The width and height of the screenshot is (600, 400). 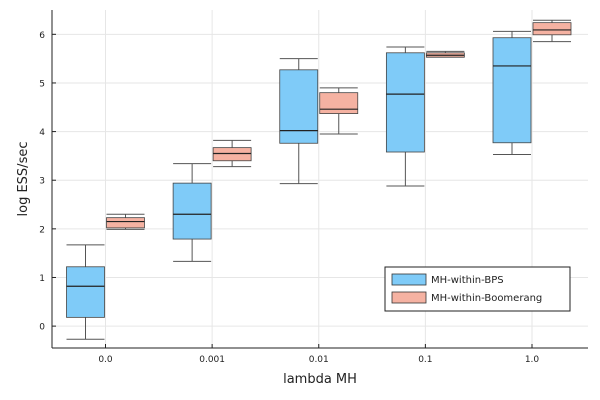 What do you see at coordinates (467, 280) in the screenshot?
I see `legend-label-bps: MH-within-BPS` at bounding box center [467, 280].